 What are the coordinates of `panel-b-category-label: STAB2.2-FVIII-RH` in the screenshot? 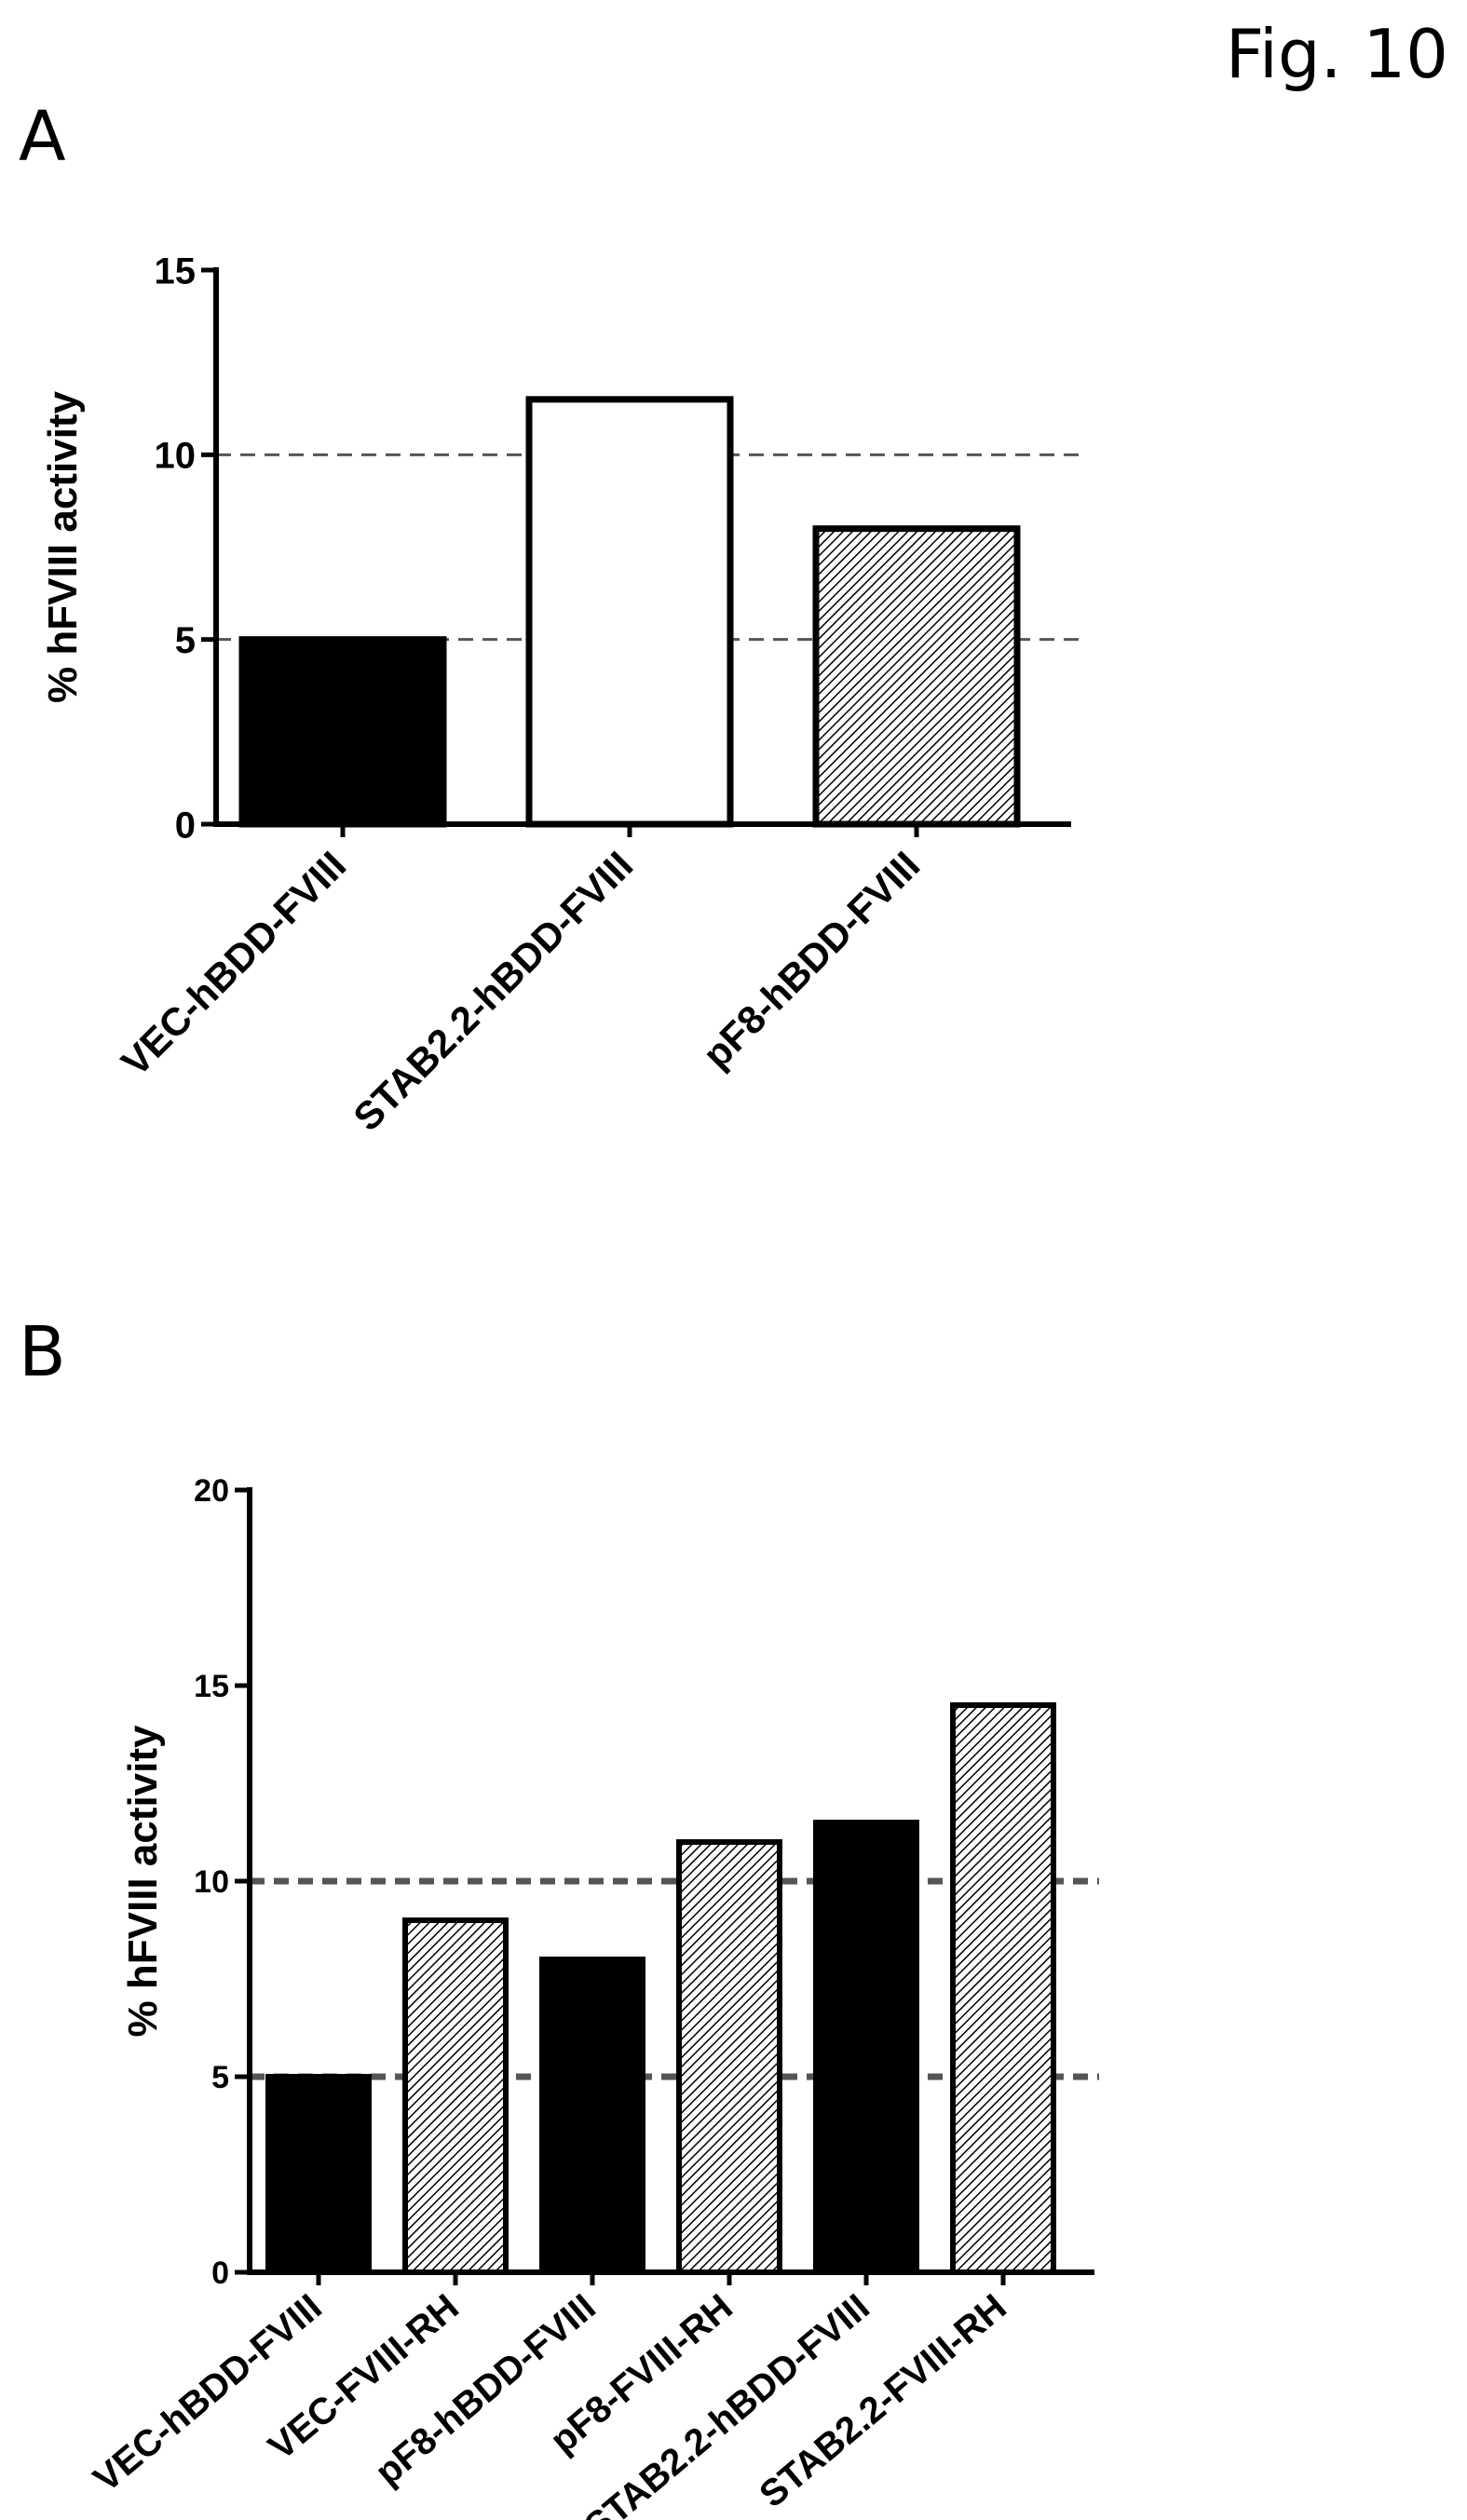 It's located at (882, 2400).